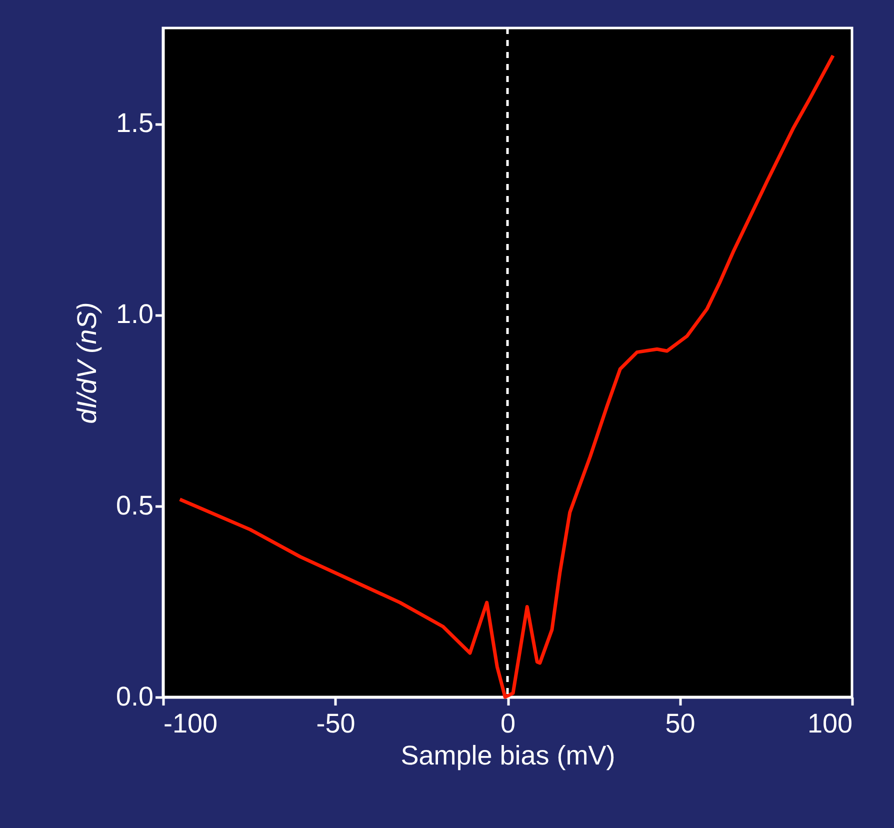 The height and width of the screenshot is (828, 894). Describe the element at coordinates (508, 755) in the screenshot. I see `x-axis-title: Sample bias (mV)` at that location.